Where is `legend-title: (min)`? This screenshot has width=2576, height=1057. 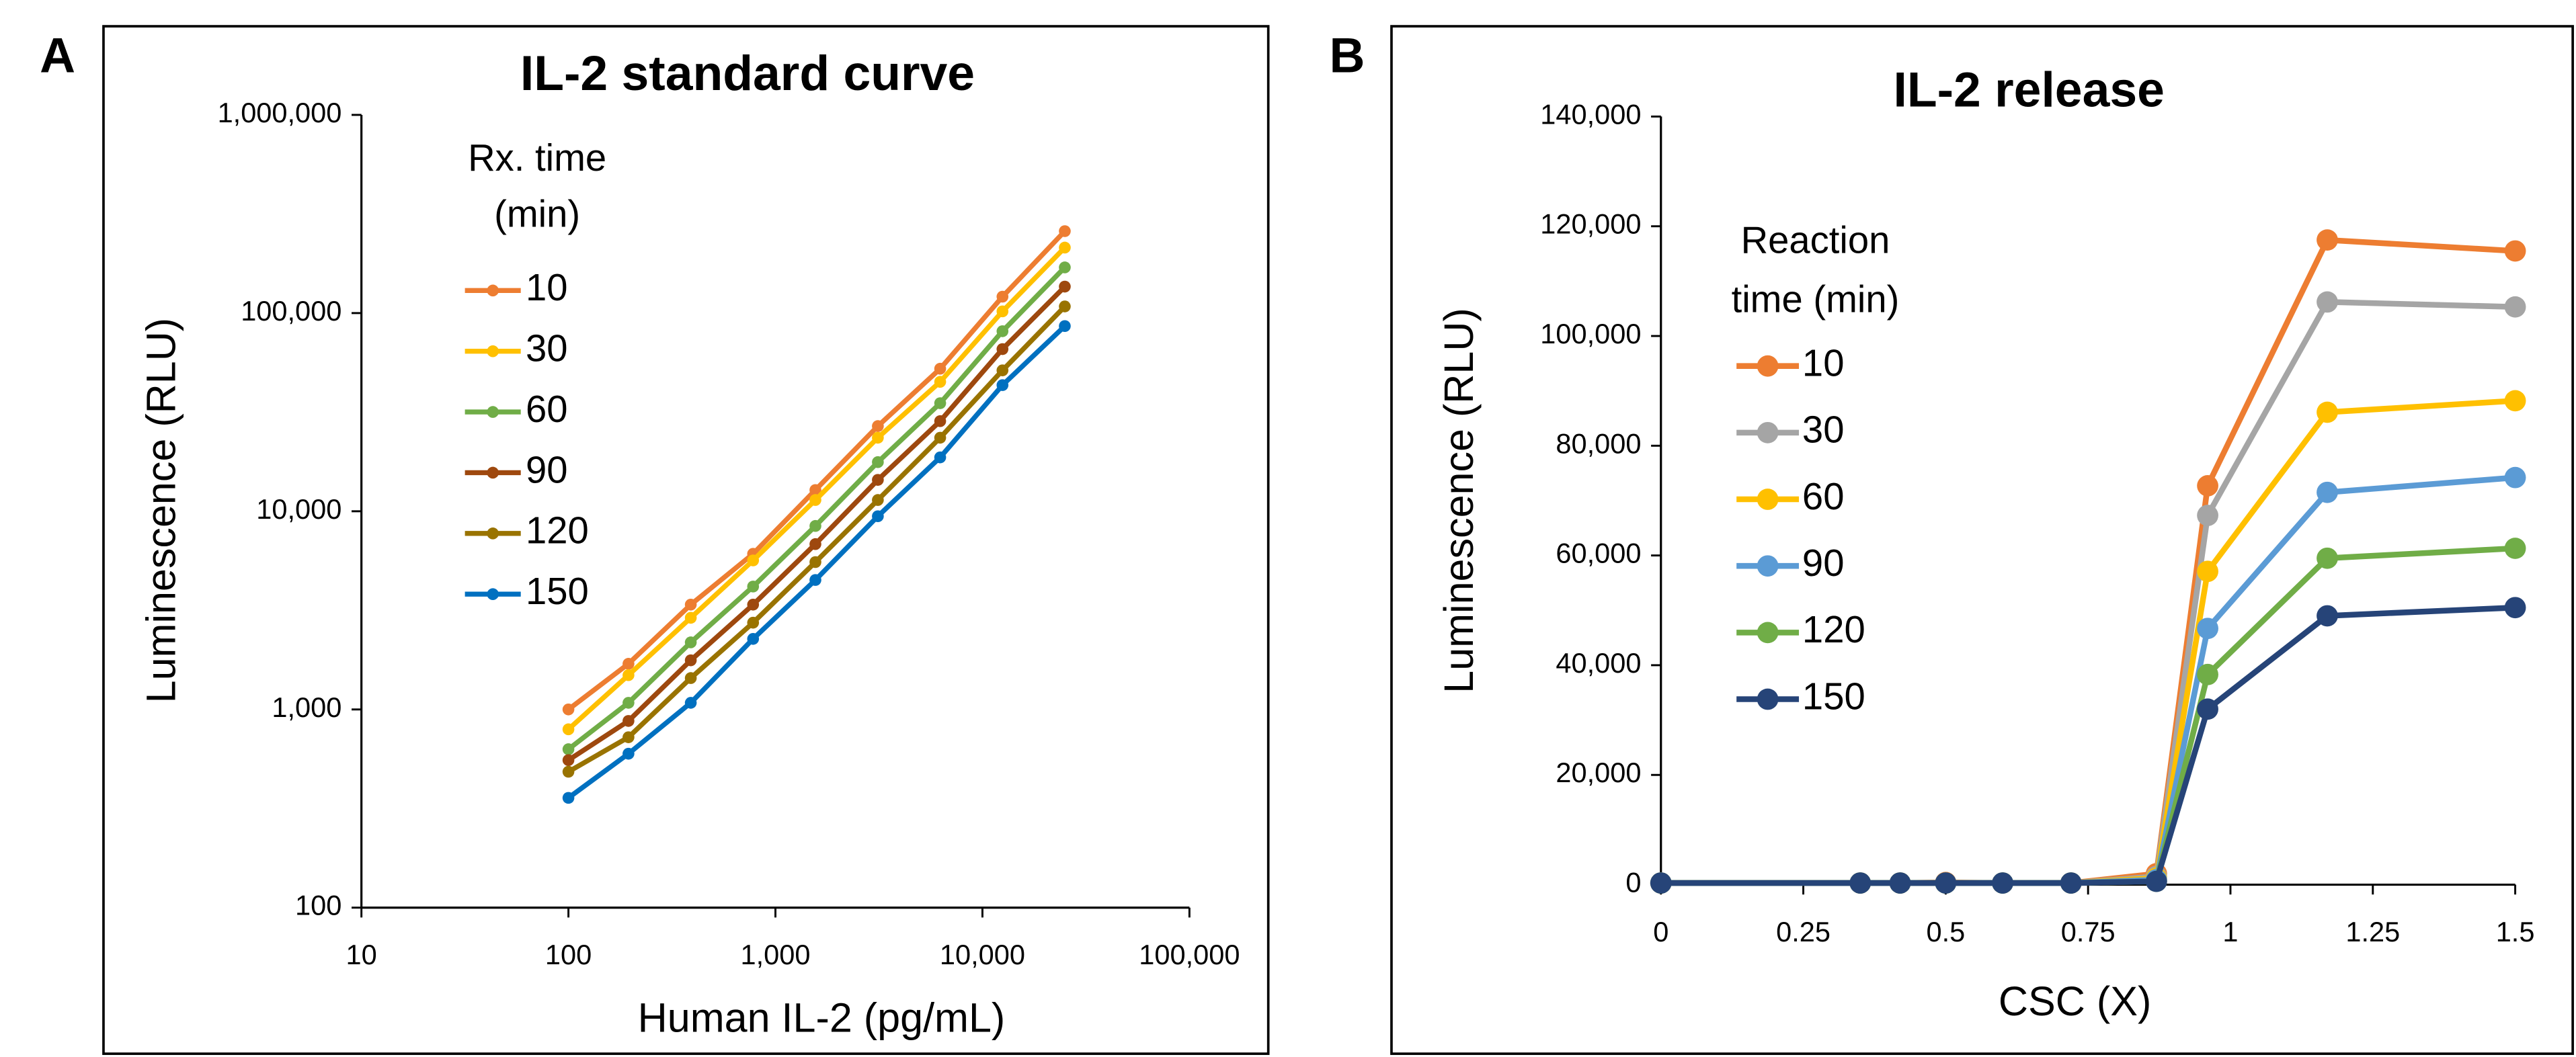 legend-title: (min) is located at coordinates (537, 213).